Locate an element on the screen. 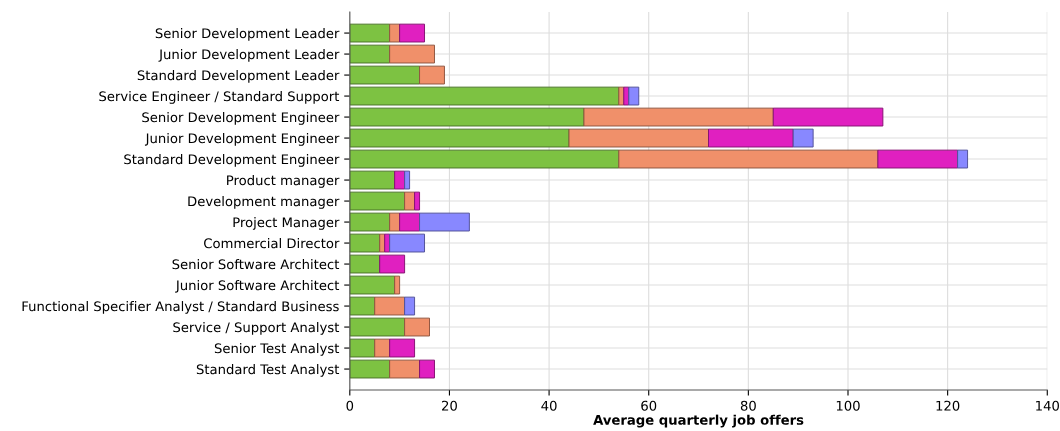 The image size is (1060, 431). x-tick-label: 60 is located at coordinates (649, 405).